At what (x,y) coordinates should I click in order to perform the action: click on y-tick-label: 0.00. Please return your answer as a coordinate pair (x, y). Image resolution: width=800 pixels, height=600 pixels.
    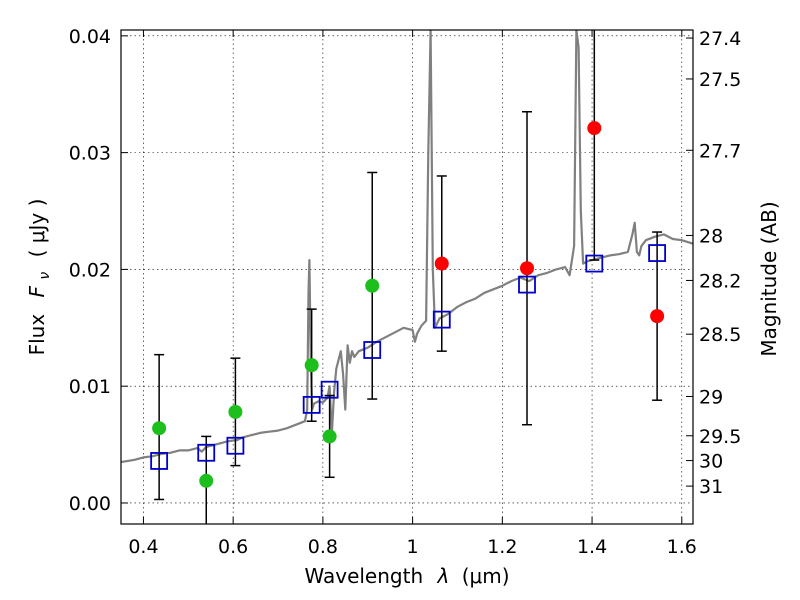
    Looking at the image, I should click on (90, 504).